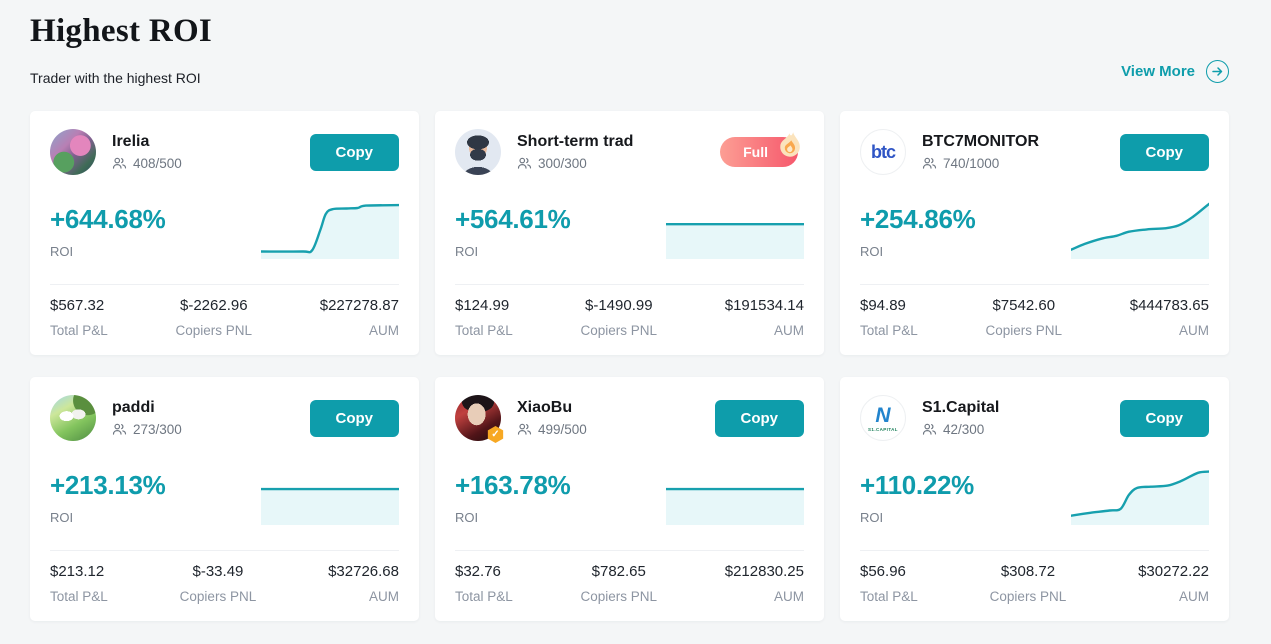  I want to click on trader-meta: Irelia 408/500, so click(211, 152).